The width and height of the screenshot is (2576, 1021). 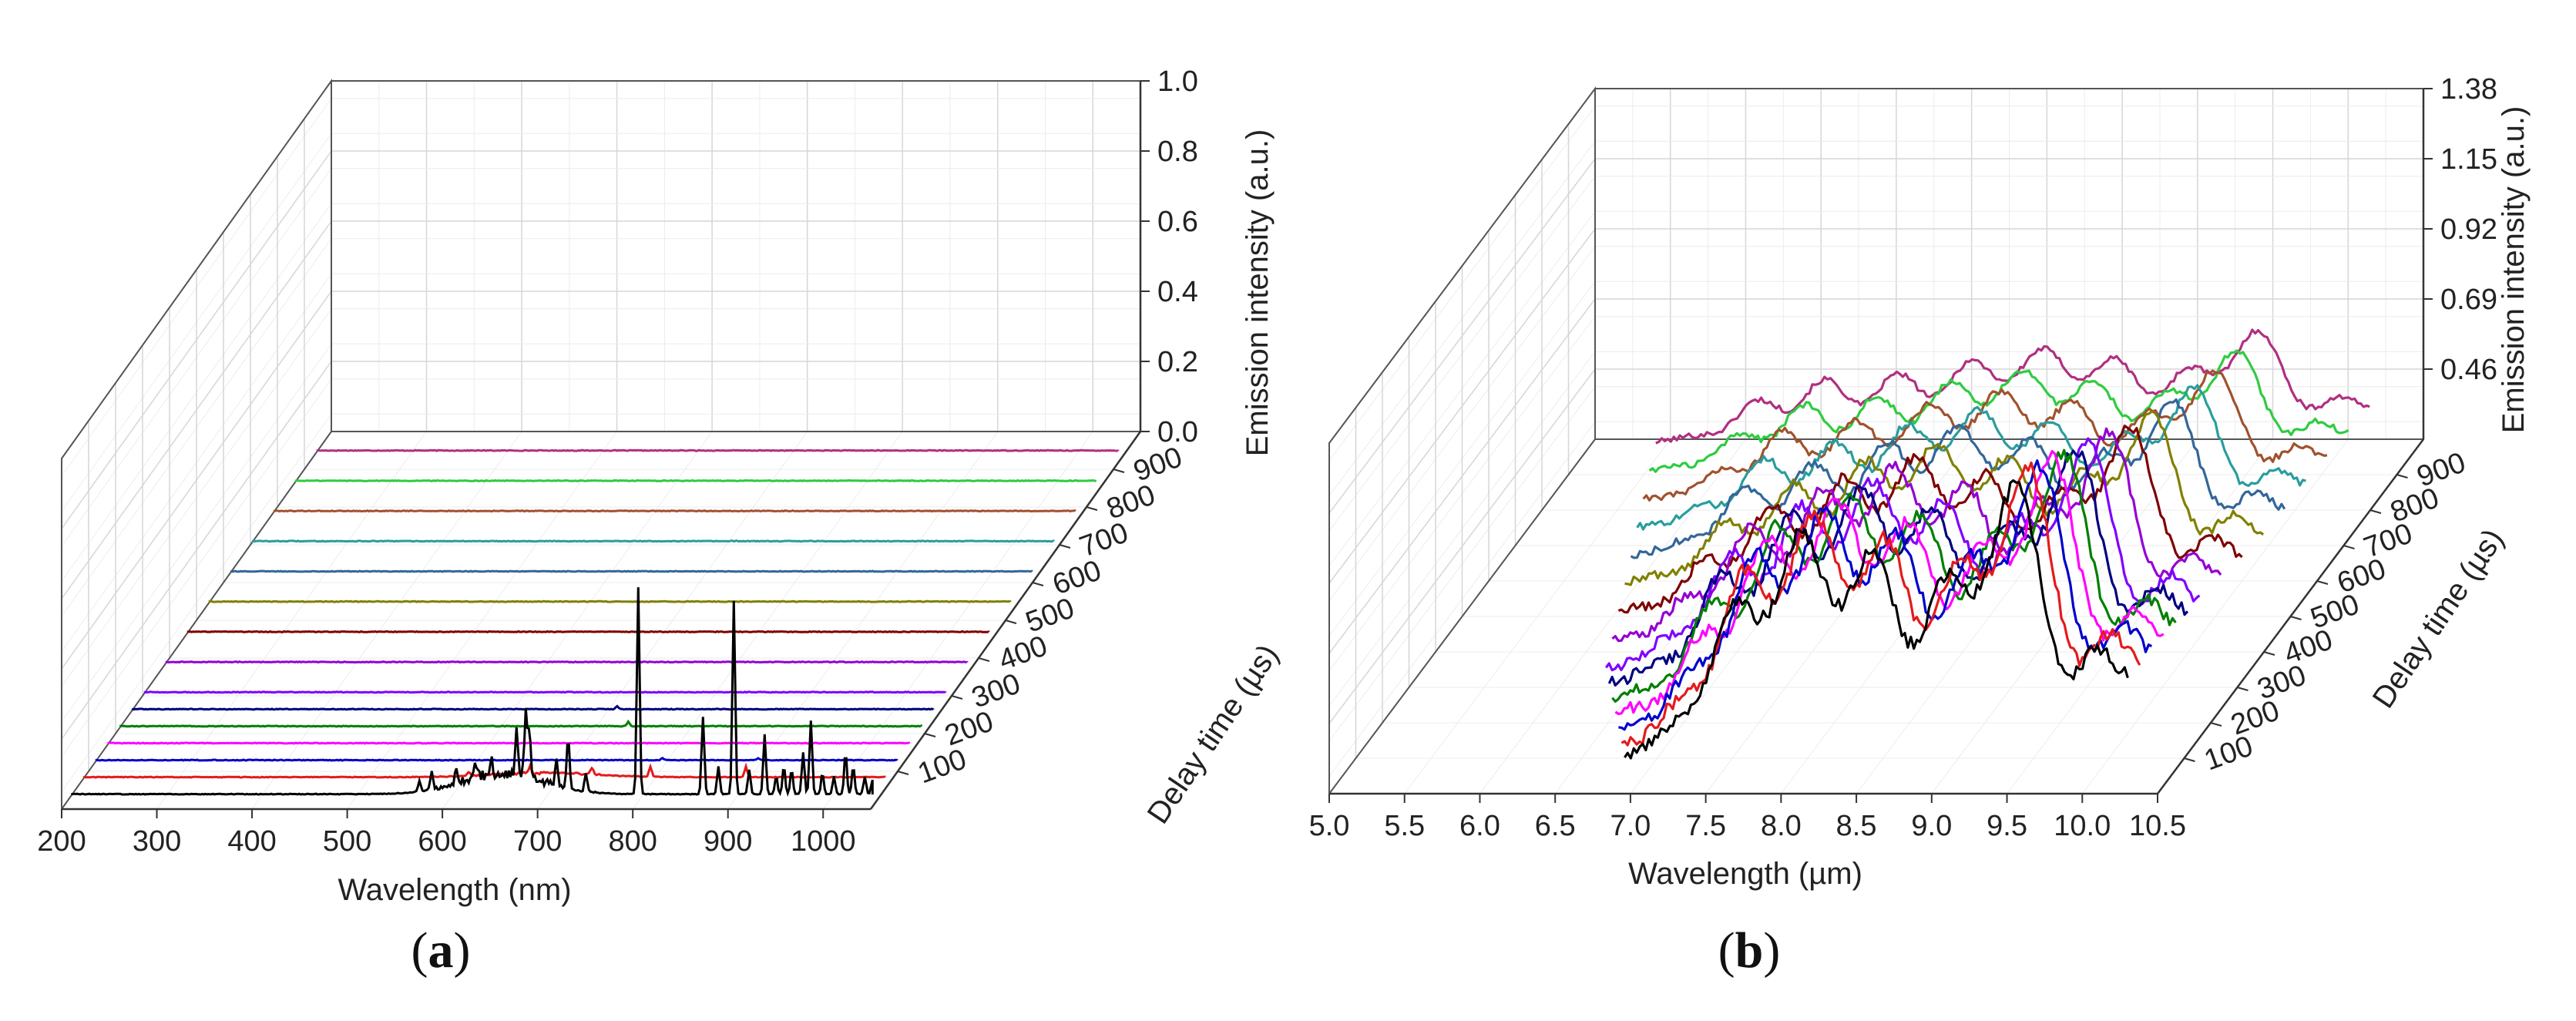 What do you see at coordinates (1726, 950) in the screenshot?
I see `panel-b-label-open-paren: (` at bounding box center [1726, 950].